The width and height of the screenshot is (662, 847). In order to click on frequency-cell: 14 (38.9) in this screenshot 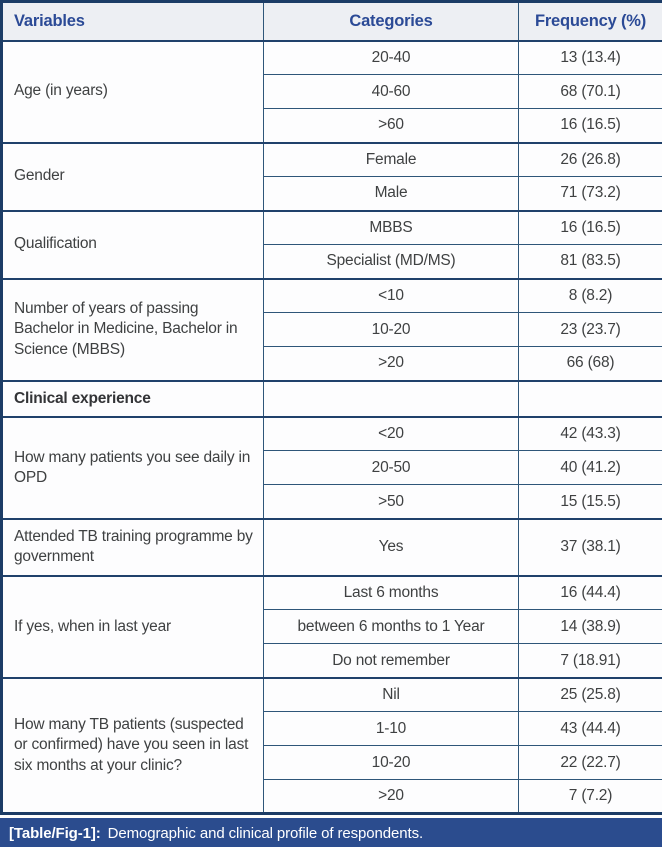, I will do `click(590, 627)`.